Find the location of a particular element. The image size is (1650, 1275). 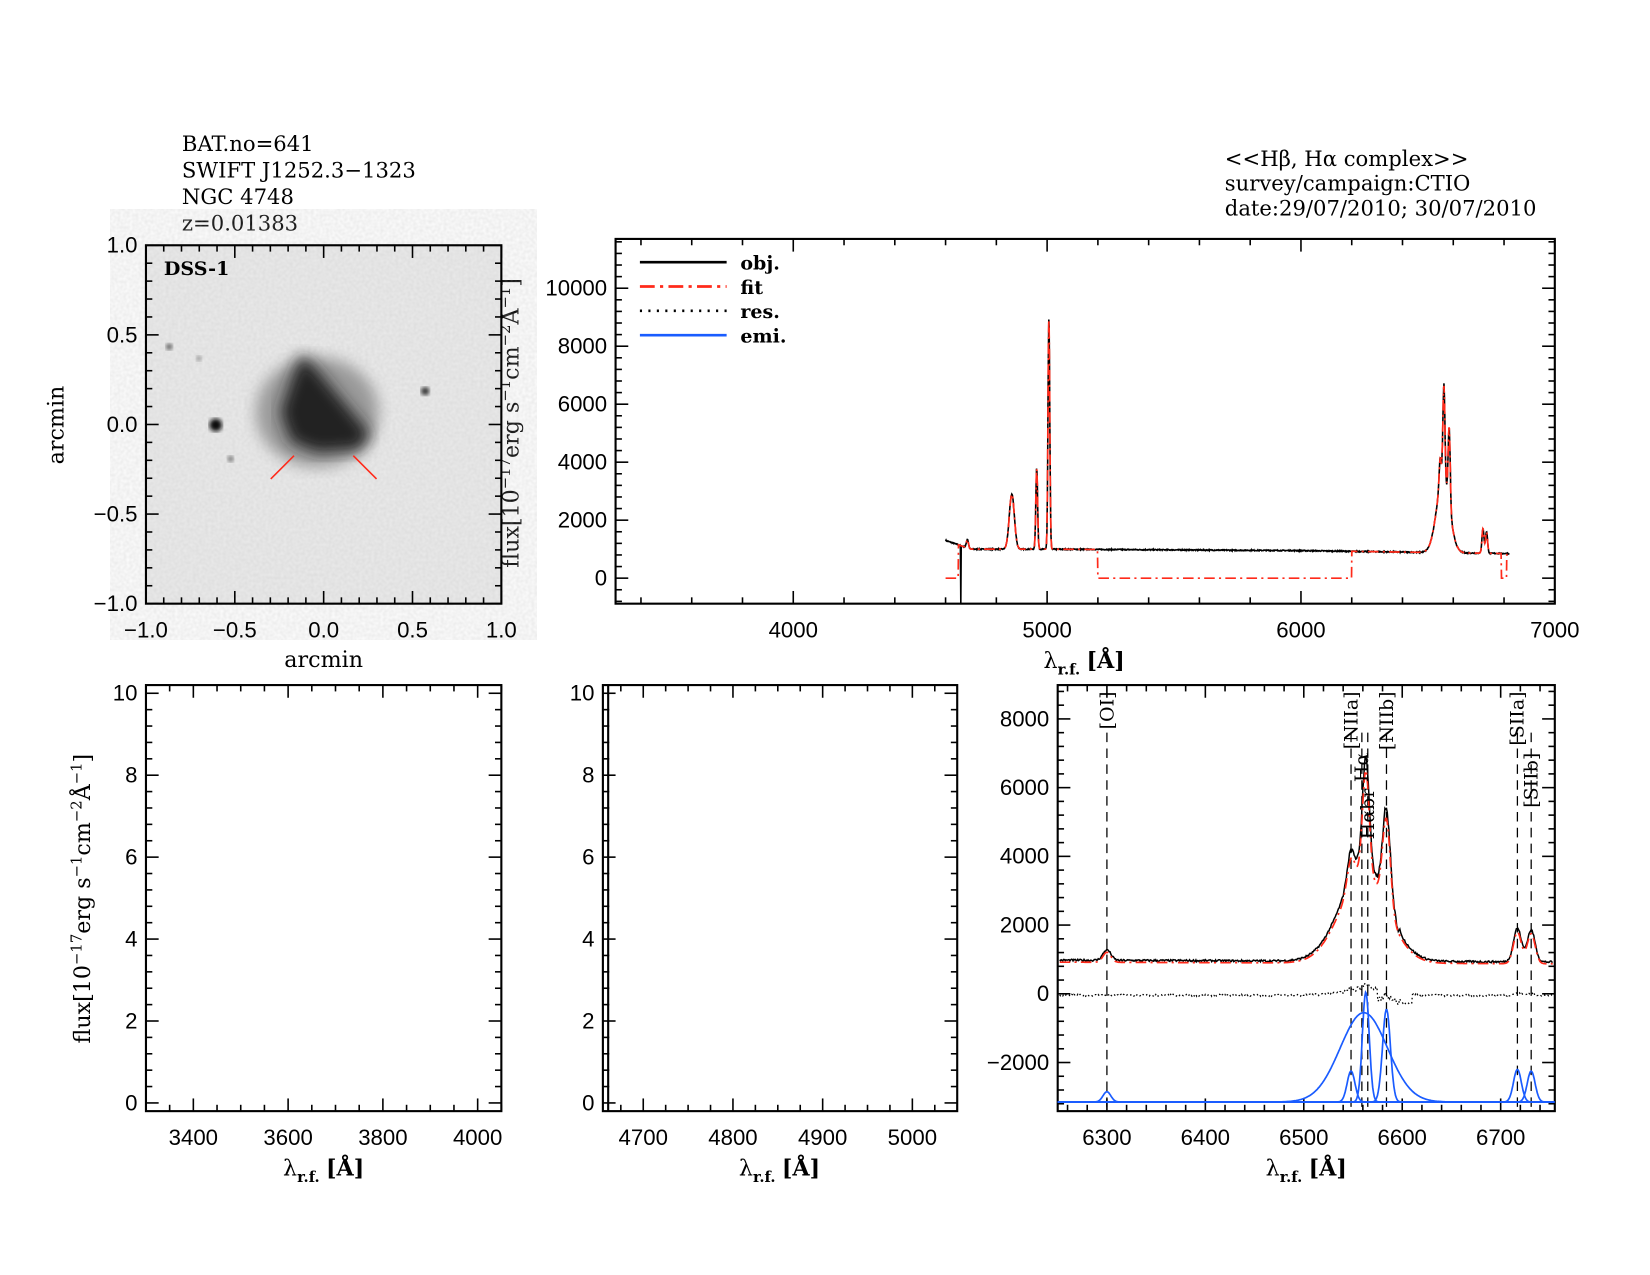

hbeta-axes: 4700 4800 4900 5000 0 2 4 6 8 10 is located at coordinates (764, 915).